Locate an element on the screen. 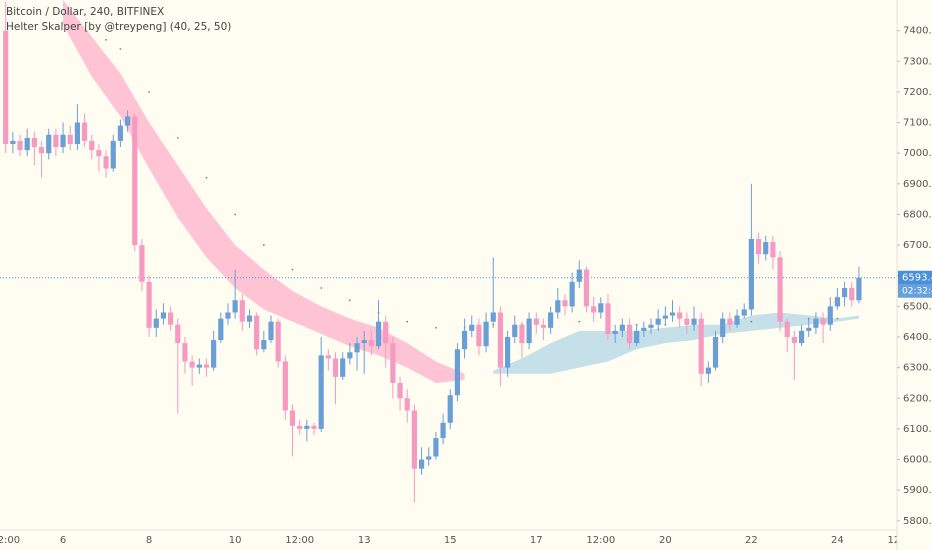  x-tick-label: 17 is located at coordinates (536, 540).